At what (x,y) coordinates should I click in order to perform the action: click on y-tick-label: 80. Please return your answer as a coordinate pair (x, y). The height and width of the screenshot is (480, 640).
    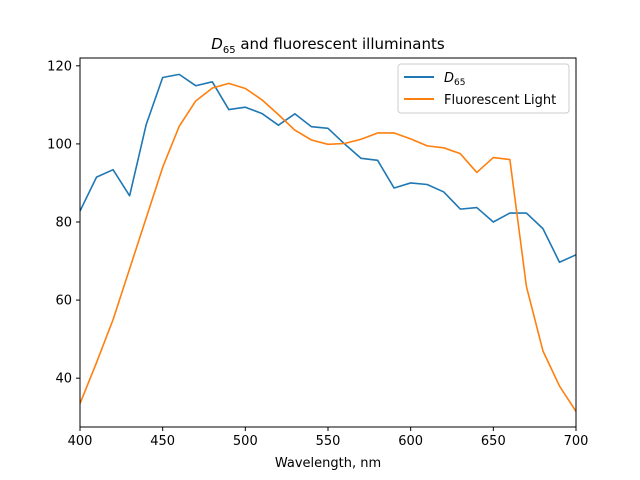
    Looking at the image, I should click on (63, 223).